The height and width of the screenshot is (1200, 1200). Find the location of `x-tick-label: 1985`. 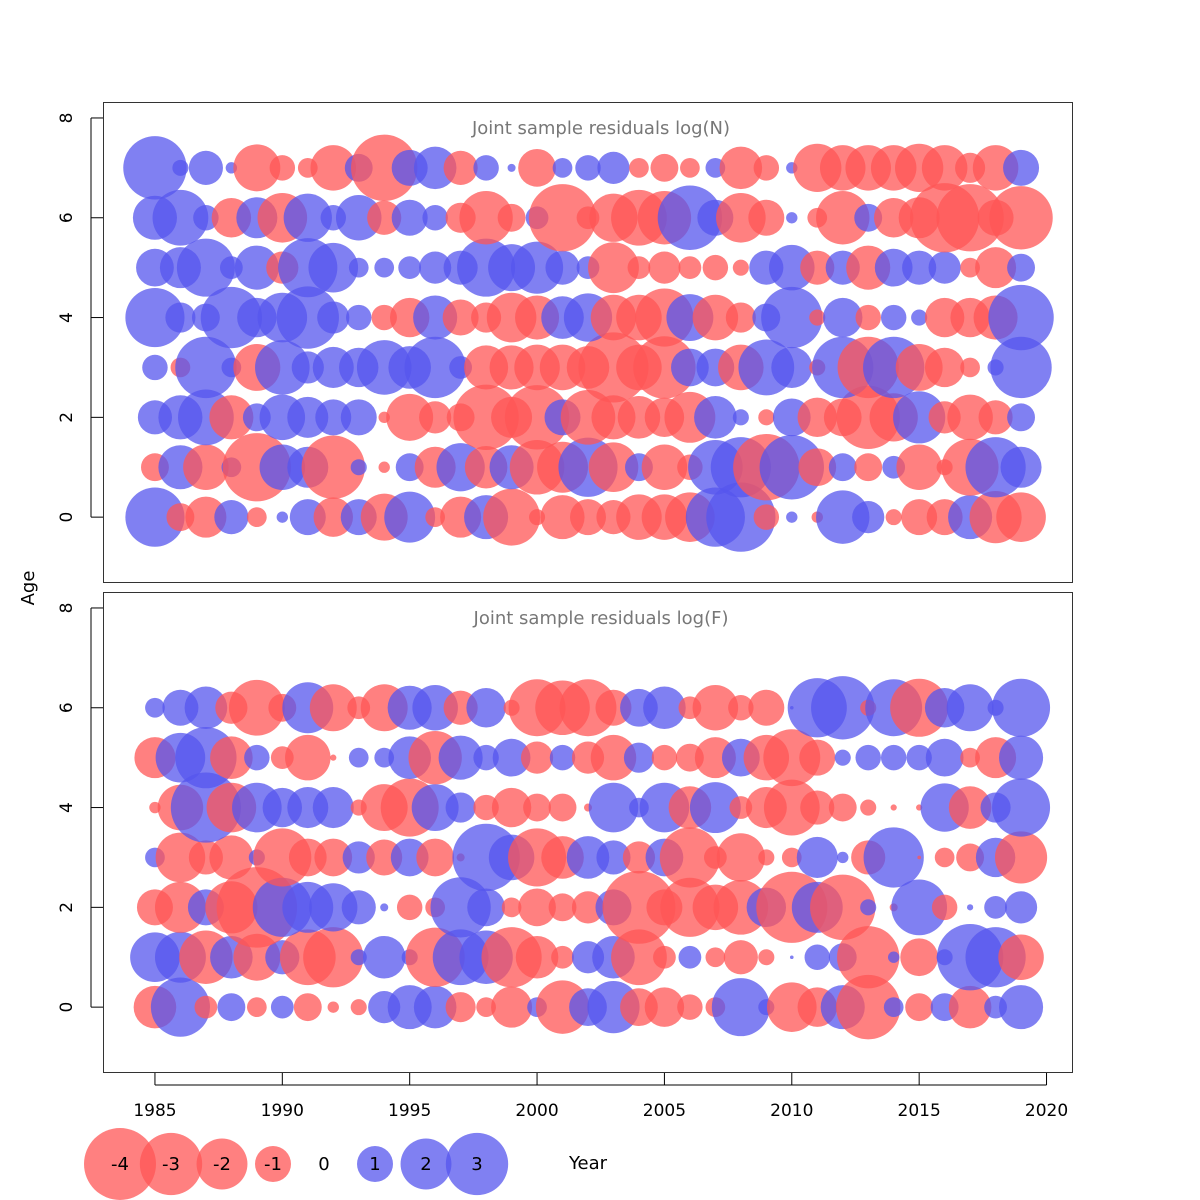

x-tick-label: 1985 is located at coordinates (154, 1111).